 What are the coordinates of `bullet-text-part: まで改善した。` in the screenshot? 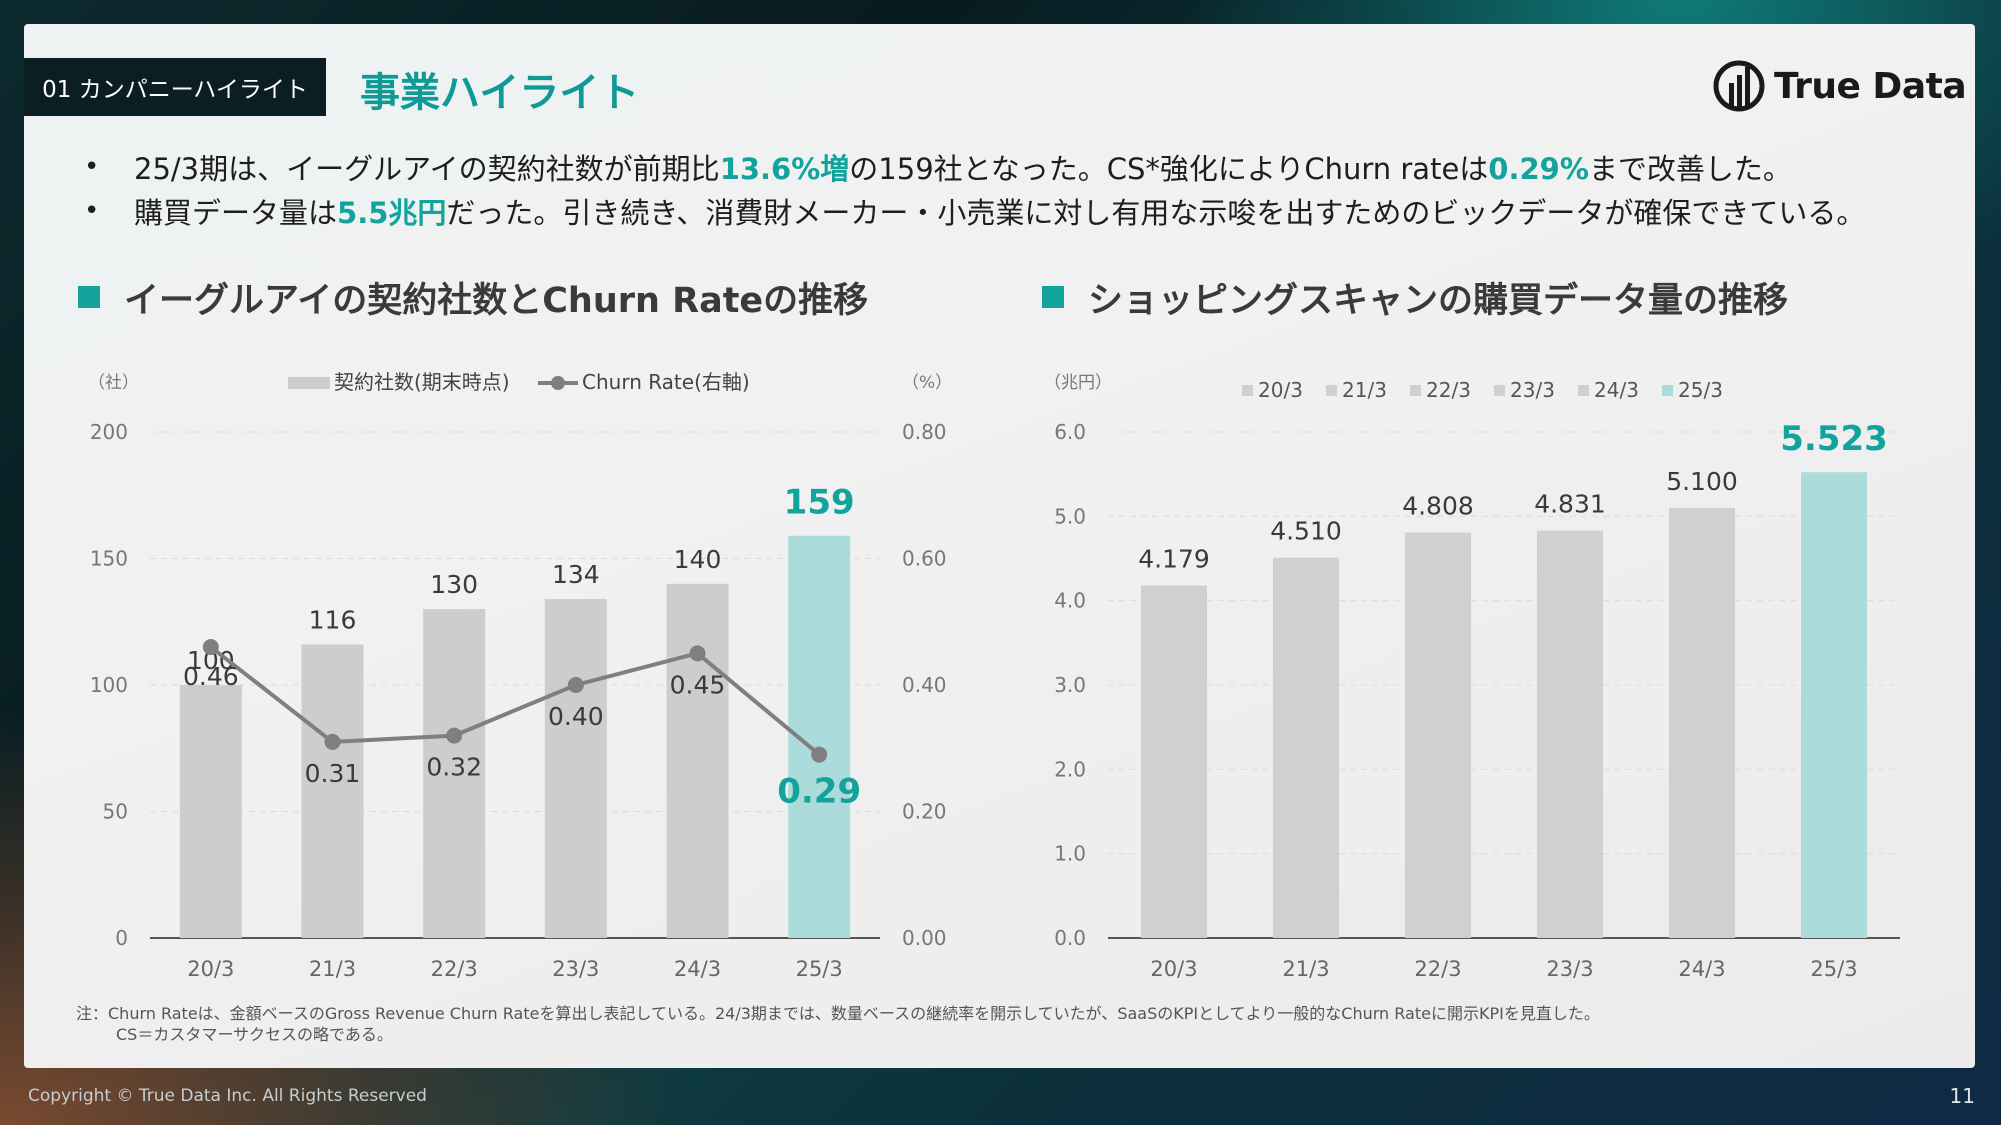 It's located at (1690, 169).